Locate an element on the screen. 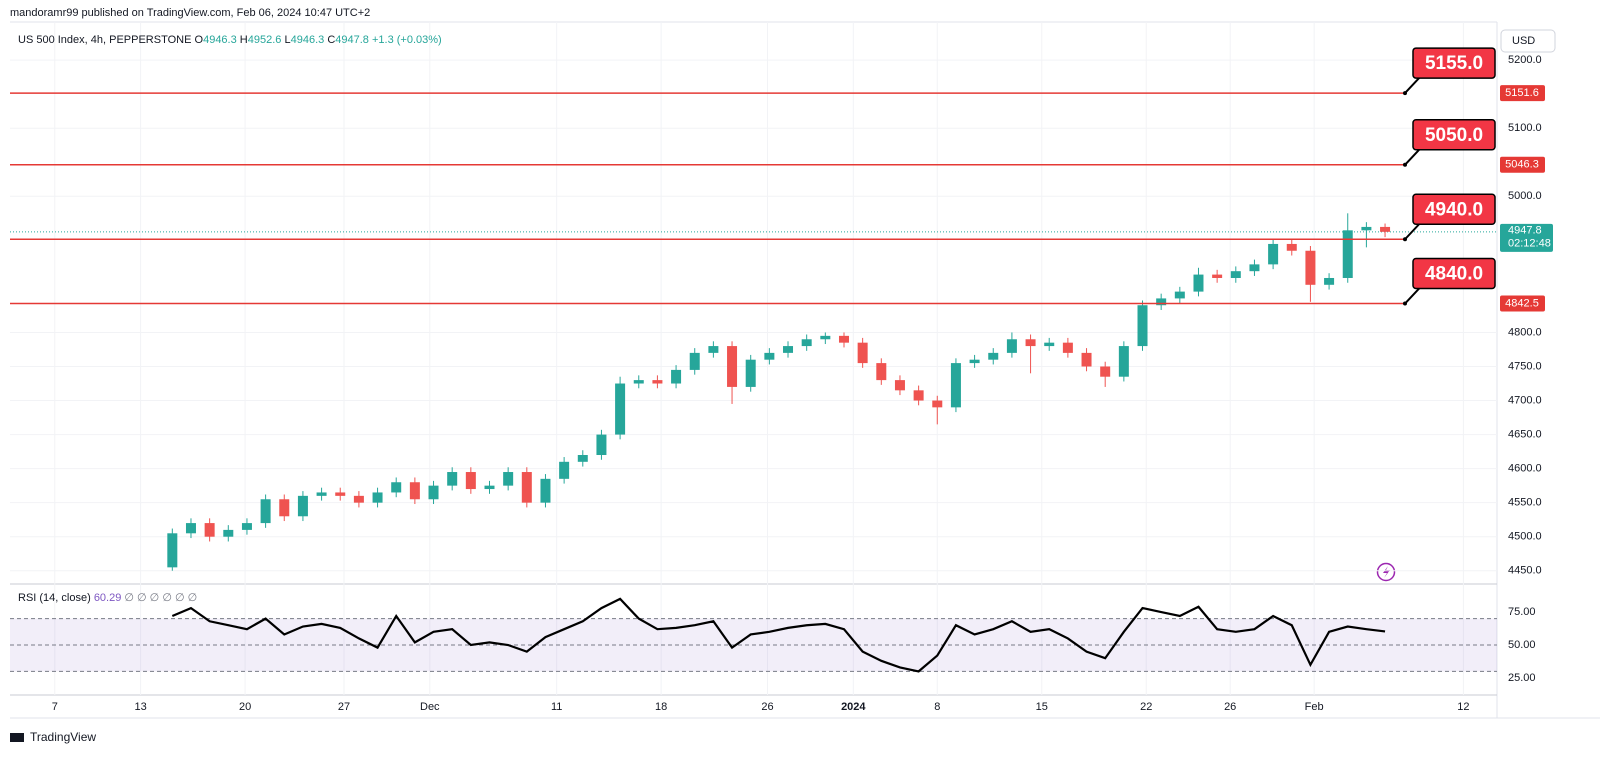  level-axis-label: 5046.3 is located at coordinates (1522, 165).